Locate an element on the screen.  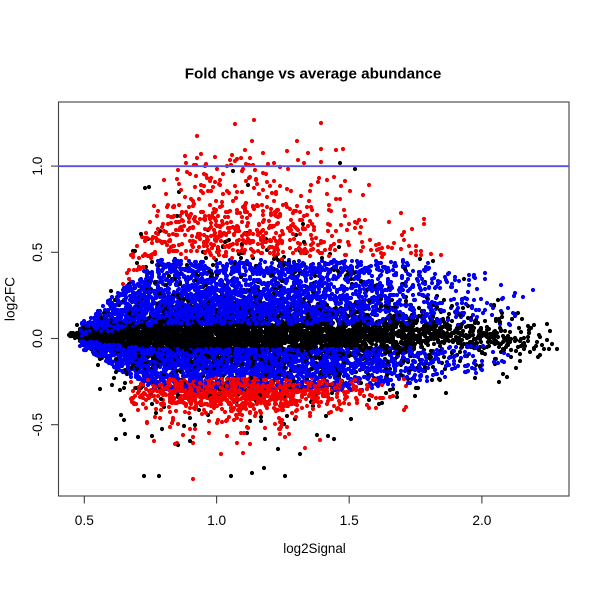
svg-text: log2Signal is located at coordinates (314, 548).